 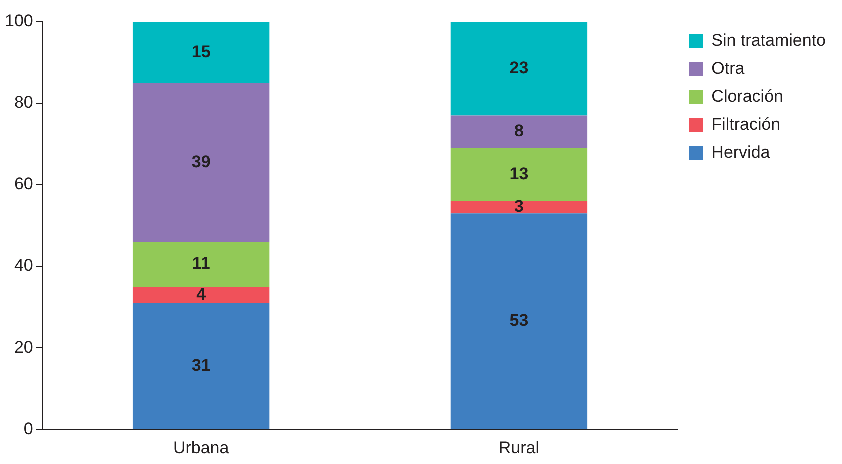 I want to click on y-tick-label: 40, so click(x=24, y=266).